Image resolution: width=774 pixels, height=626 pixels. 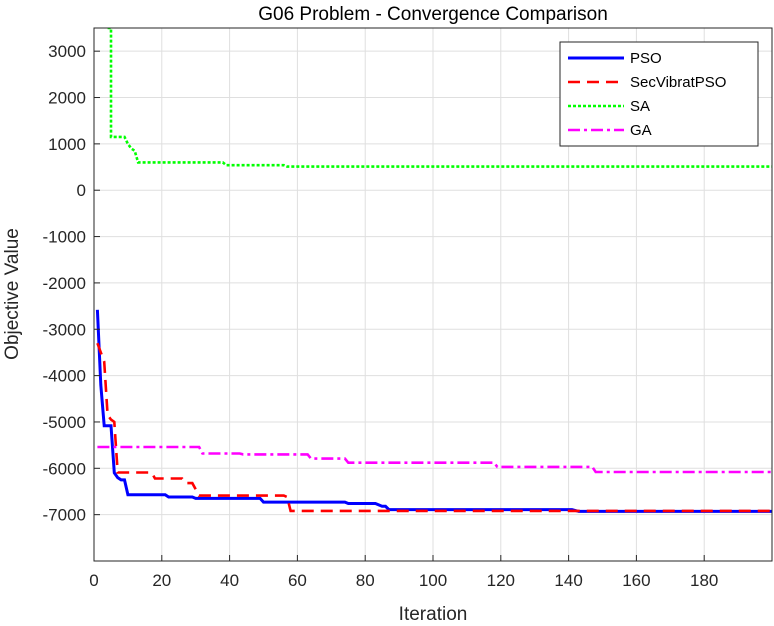 What do you see at coordinates (161, 580) in the screenshot?
I see `x-tick-label: 20` at bounding box center [161, 580].